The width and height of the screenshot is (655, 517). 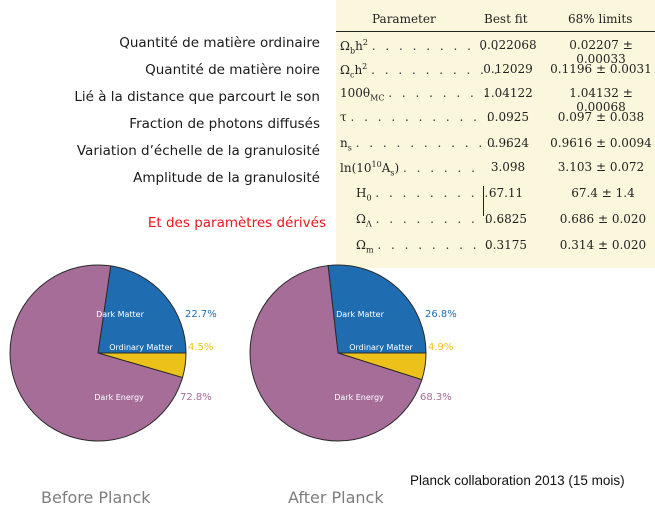 What do you see at coordinates (96, 497) in the screenshot?
I see `pie-title-before-planck: Before Planck` at bounding box center [96, 497].